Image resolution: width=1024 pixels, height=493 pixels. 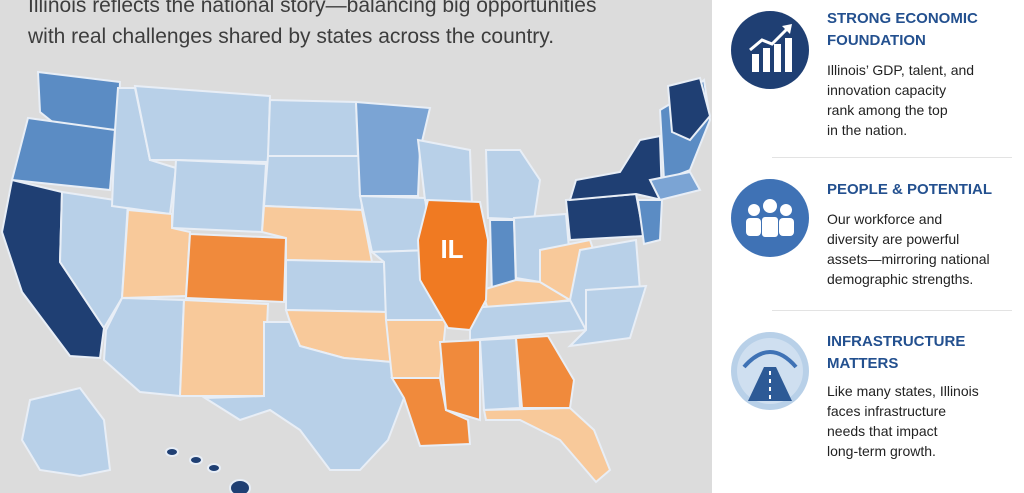 I want to click on card-title: MATTERS, so click(x=863, y=363).